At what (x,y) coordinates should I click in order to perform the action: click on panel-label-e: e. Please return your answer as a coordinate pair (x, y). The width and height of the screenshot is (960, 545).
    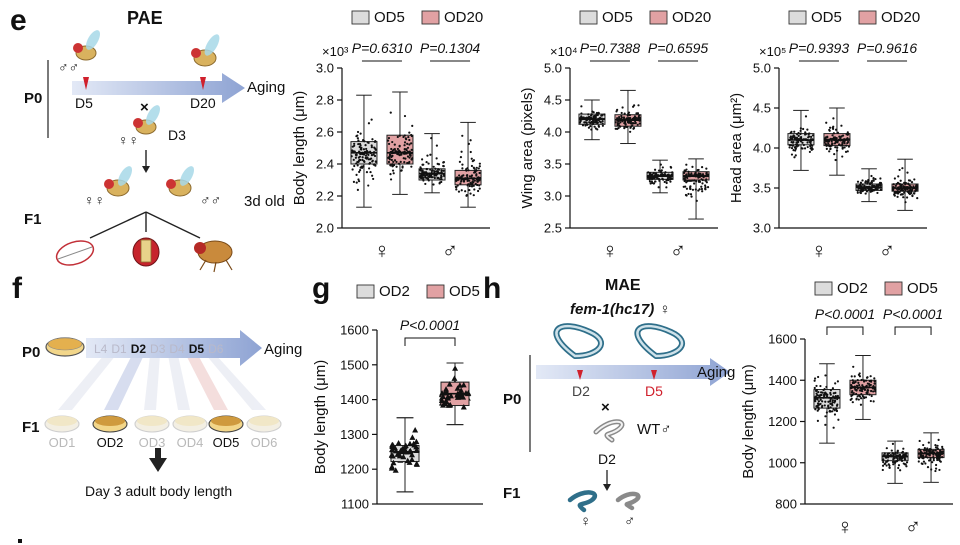
    Looking at the image, I should click on (18, 20).